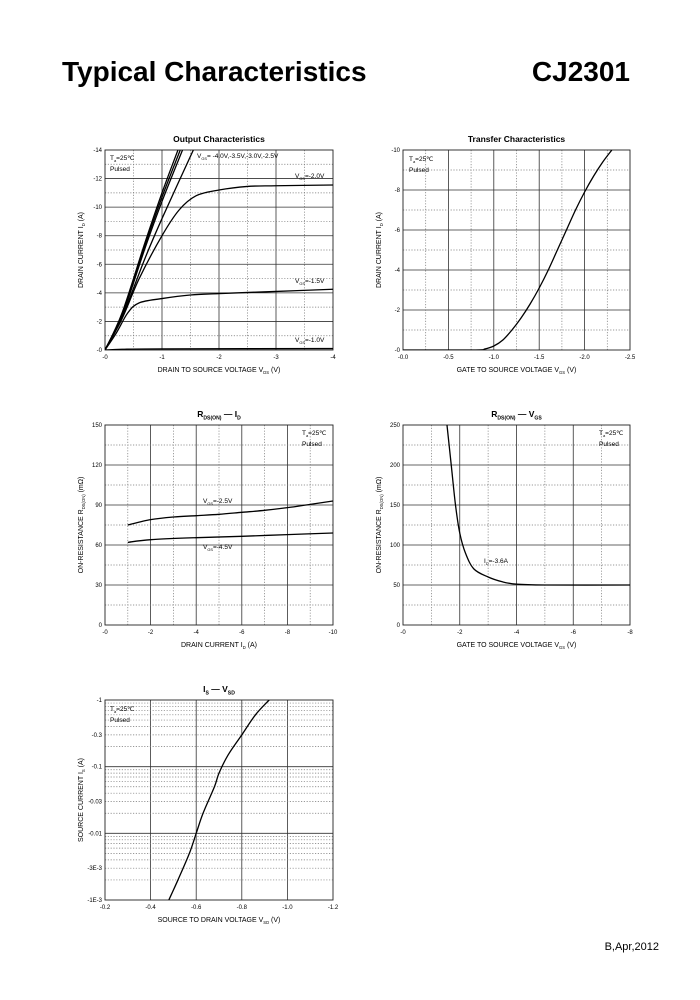 The height and width of the screenshot is (1000, 700). I want to click on x-tick-label: -2, so click(219, 358).